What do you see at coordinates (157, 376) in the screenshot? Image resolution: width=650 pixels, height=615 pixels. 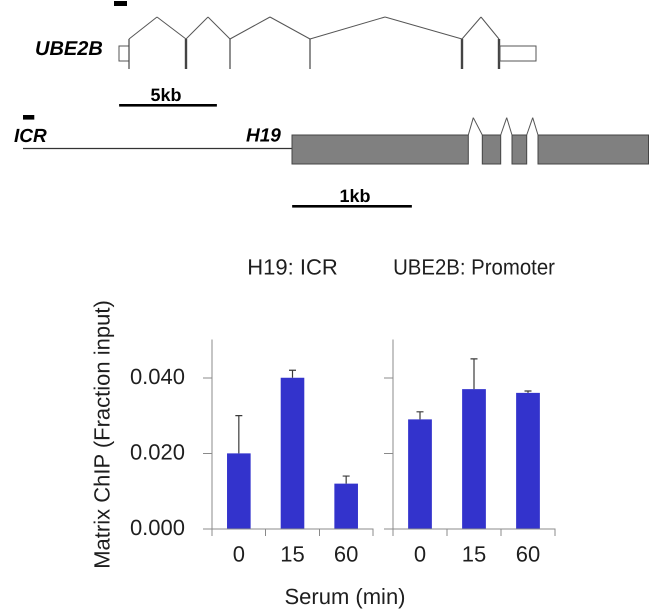 I see `y-tick-label: 0.040` at bounding box center [157, 376].